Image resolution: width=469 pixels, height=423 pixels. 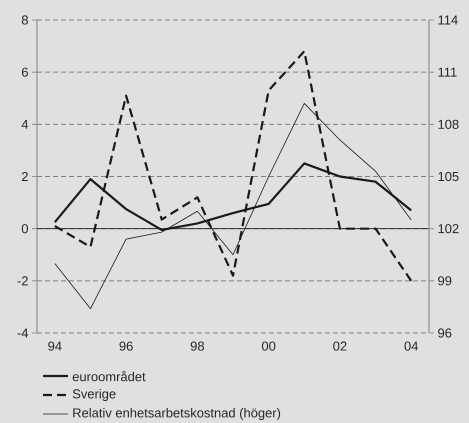 I want to click on y2-tick-label: 111, so click(x=447, y=72).